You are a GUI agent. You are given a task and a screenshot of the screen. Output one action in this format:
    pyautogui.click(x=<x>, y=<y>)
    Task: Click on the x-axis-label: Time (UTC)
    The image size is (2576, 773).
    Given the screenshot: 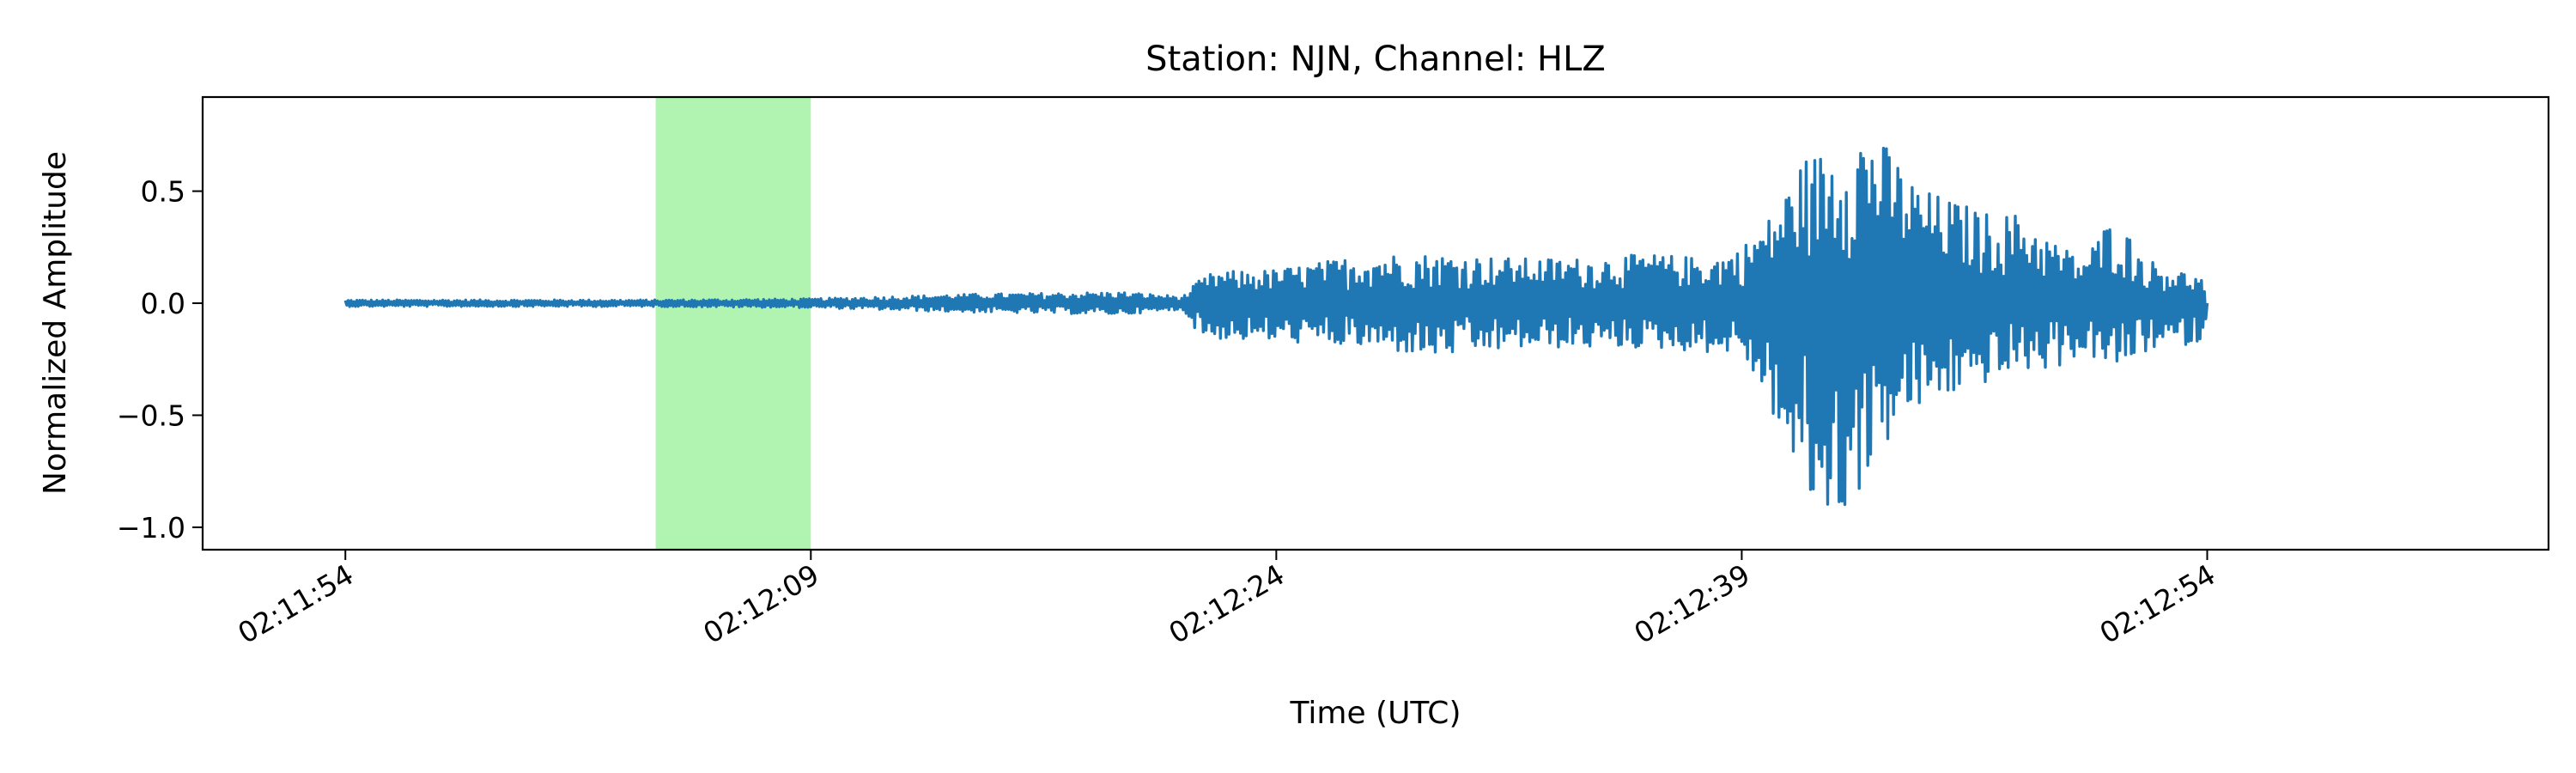 What is the action you would take?
    pyautogui.click(x=1375, y=713)
    